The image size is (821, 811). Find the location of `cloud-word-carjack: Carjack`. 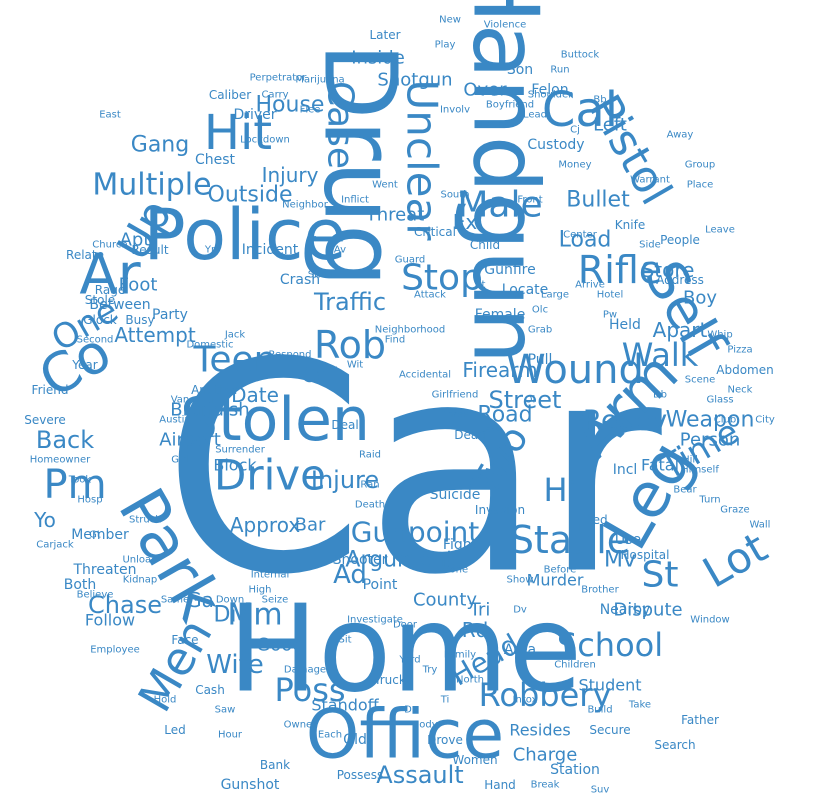

cloud-word-carjack: Carjack is located at coordinates (55, 545).